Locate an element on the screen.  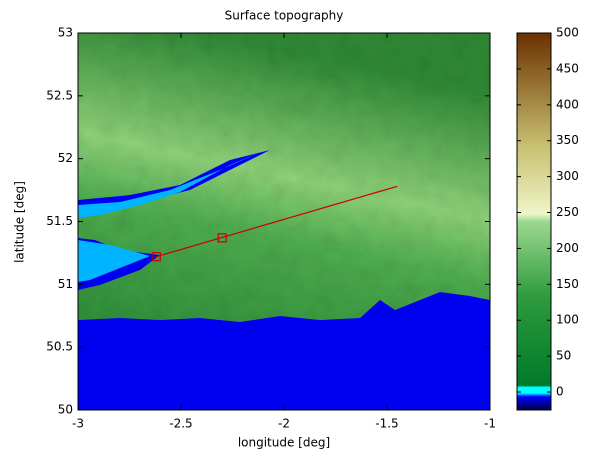
colorbar-tick-label: 0 is located at coordinates (560, 392).